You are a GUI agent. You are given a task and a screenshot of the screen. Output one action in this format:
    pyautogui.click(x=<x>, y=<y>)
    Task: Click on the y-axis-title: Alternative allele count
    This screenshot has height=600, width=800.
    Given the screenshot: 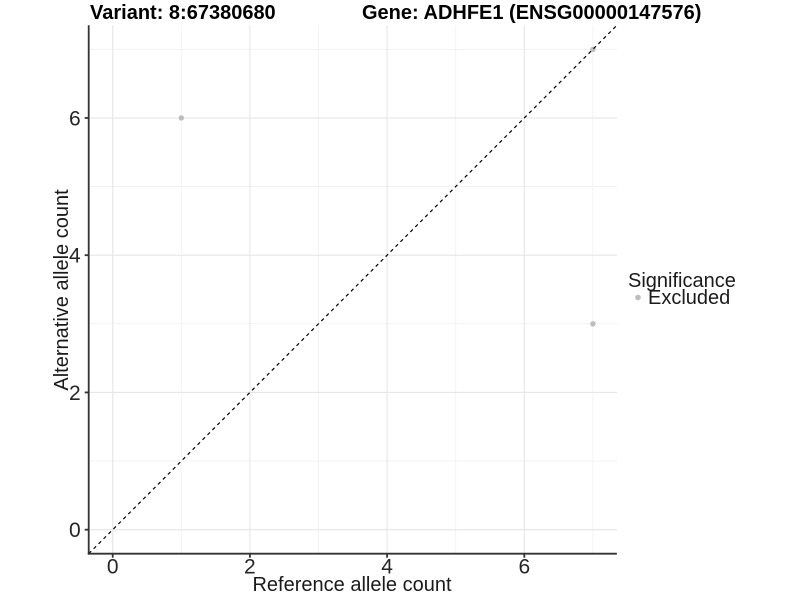 What is the action you would take?
    pyautogui.click(x=62, y=290)
    